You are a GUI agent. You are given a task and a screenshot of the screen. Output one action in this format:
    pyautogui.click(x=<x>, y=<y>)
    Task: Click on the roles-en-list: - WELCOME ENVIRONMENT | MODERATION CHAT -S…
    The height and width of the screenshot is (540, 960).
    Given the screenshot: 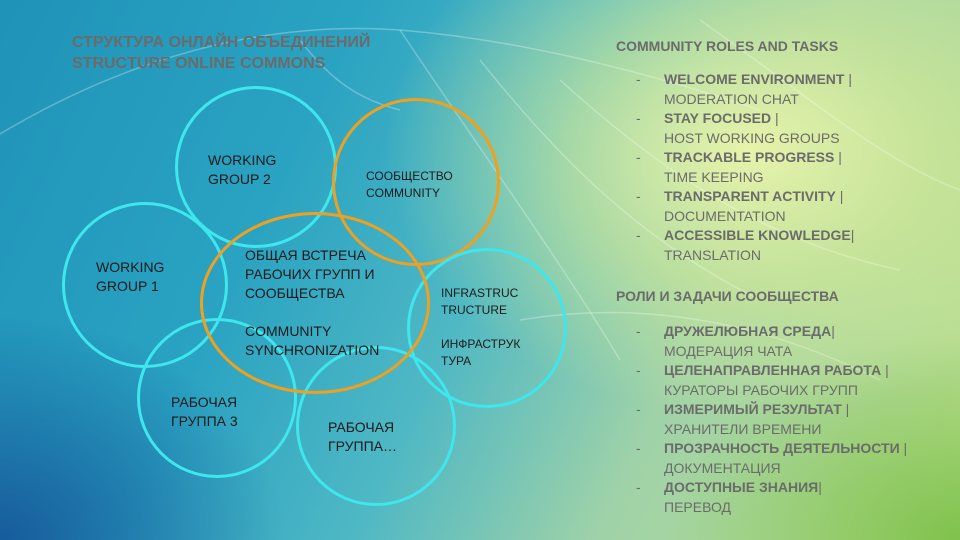 What is the action you would take?
    pyautogui.click(x=735, y=167)
    